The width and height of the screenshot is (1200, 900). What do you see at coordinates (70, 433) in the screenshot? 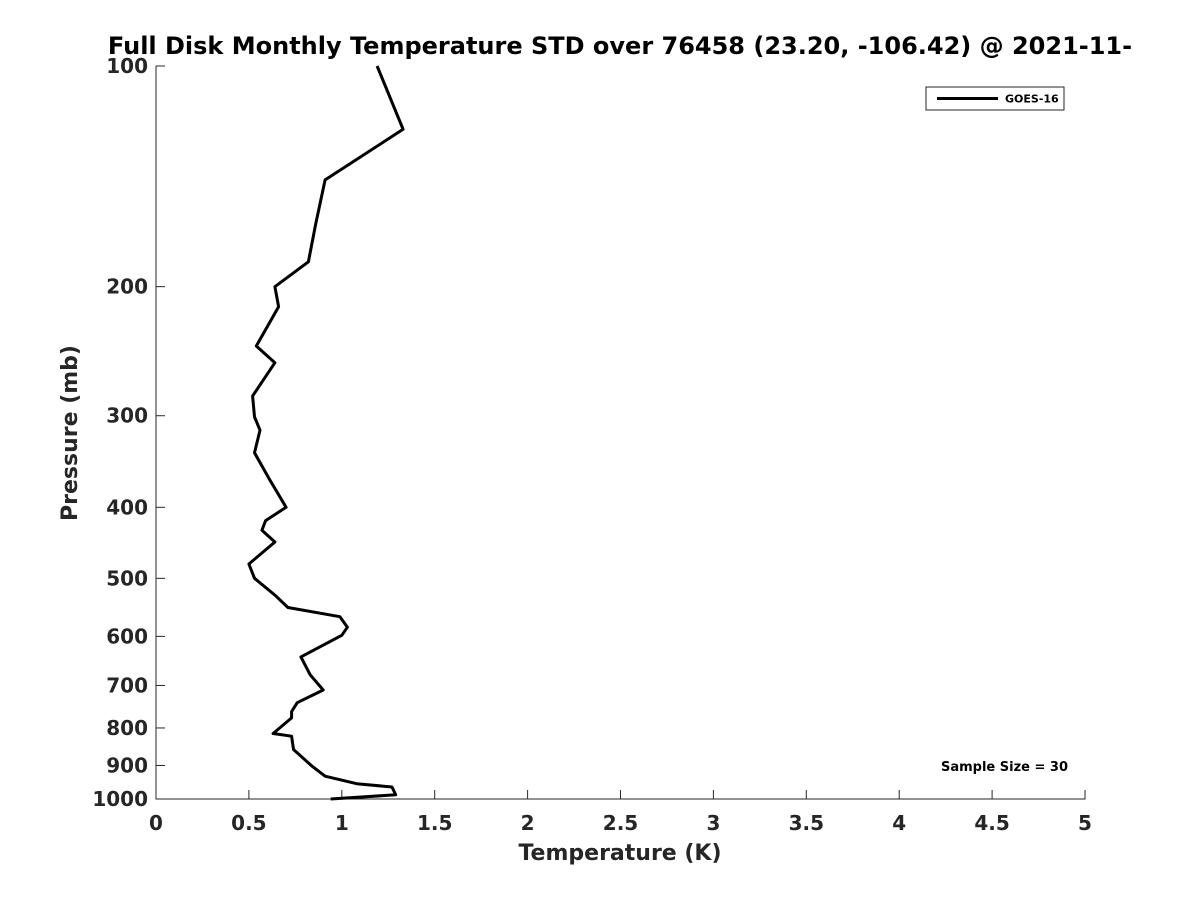
I see `y-axis-label: Pressure (mb)` at bounding box center [70, 433].